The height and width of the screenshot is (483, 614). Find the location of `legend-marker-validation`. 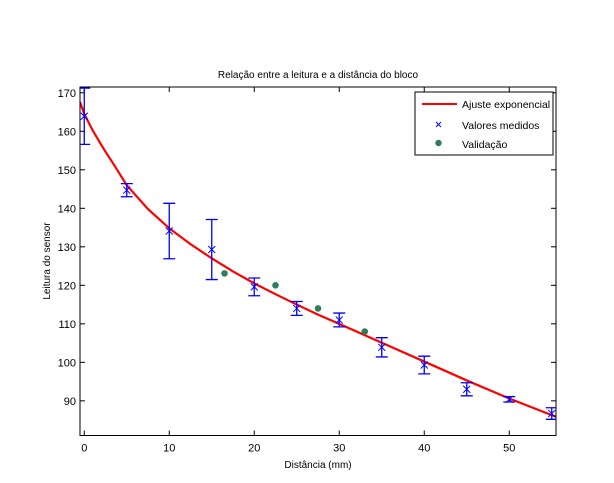

legend-marker-validation is located at coordinates (438, 143).